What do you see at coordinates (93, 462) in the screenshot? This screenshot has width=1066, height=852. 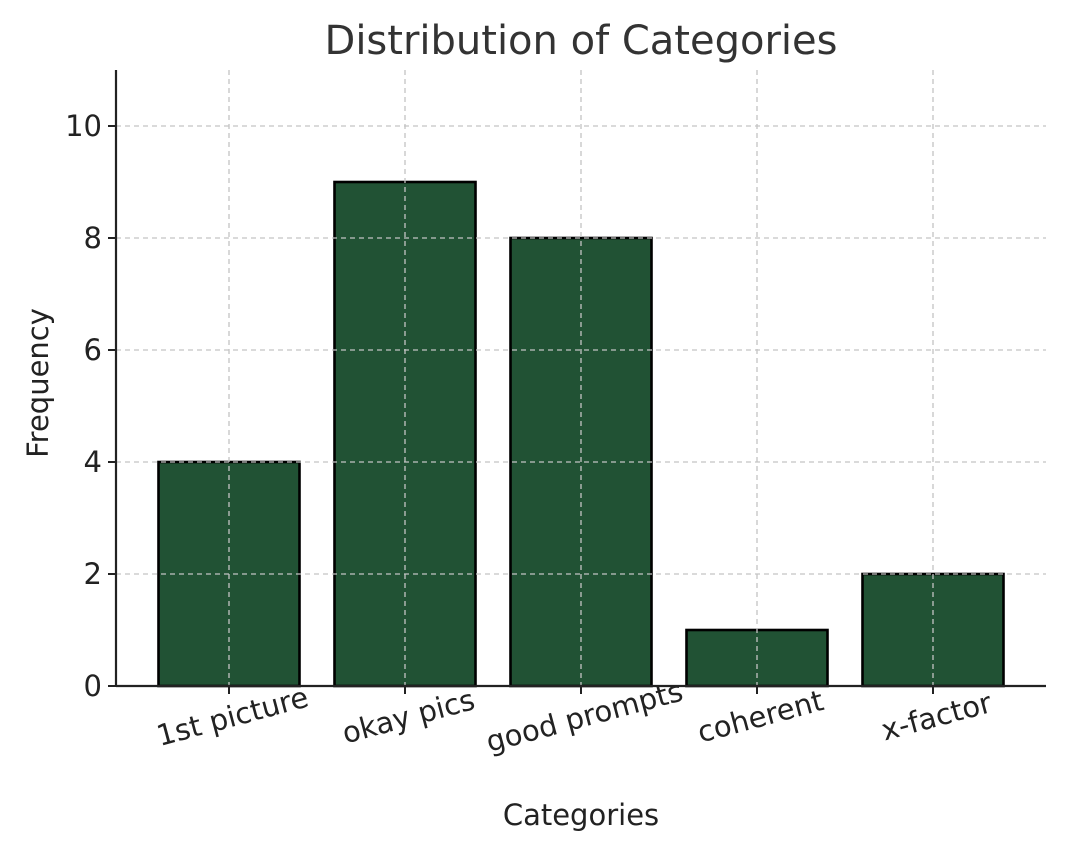 I see `y-tick-label: 4` at bounding box center [93, 462].